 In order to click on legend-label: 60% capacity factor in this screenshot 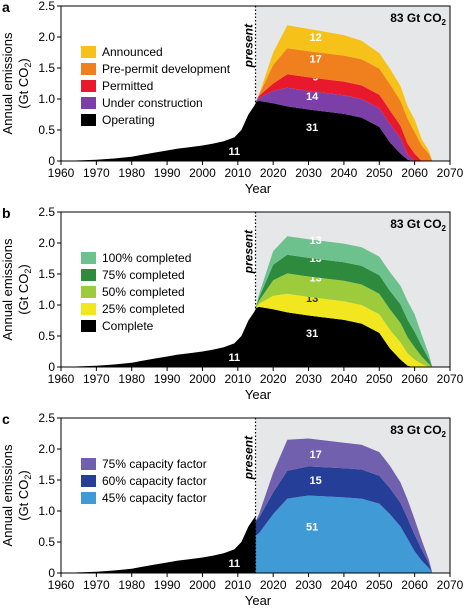, I will do `click(154, 481)`.